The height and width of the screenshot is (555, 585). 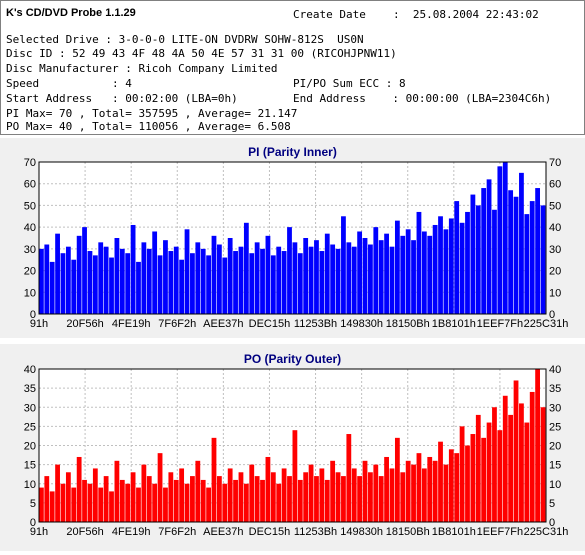 What do you see at coordinates (555, 185) in the screenshot?
I see `y-tick-label-right: 60` at bounding box center [555, 185].